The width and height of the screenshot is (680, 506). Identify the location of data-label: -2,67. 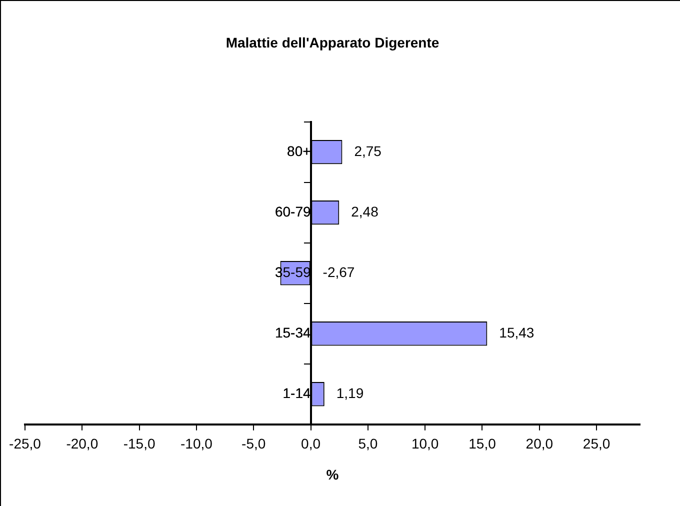
(338, 272).